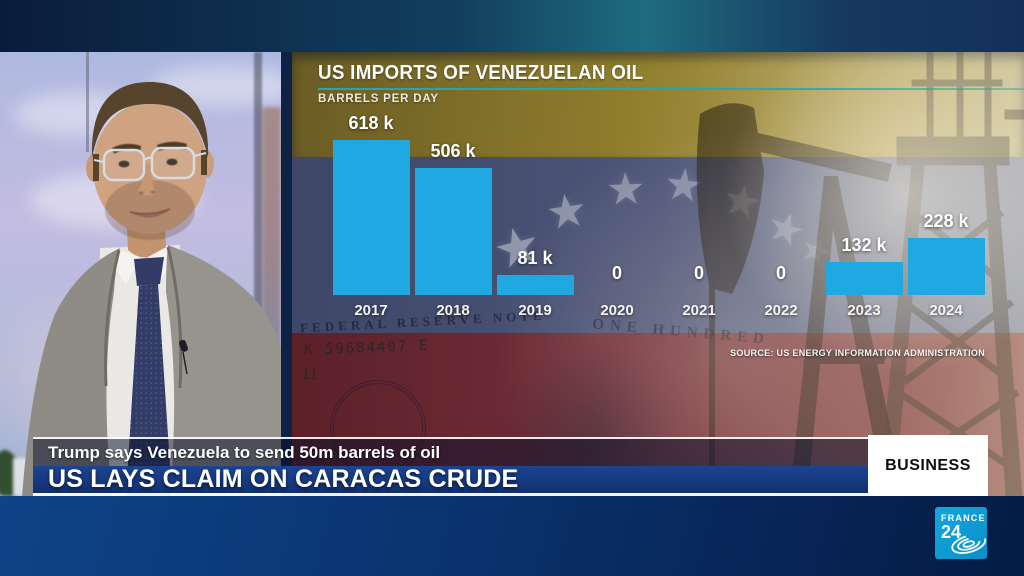 This screenshot has height=576, width=1024. I want to click on chart-subtitle: BARRELS PER DAY, so click(378, 99).